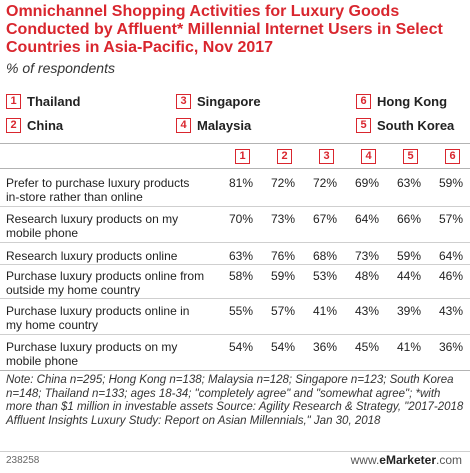  What do you see at coordinates (416, 125) in the screenshot?
I see `legend-label: South Korea` at bounding box center [416, 125].